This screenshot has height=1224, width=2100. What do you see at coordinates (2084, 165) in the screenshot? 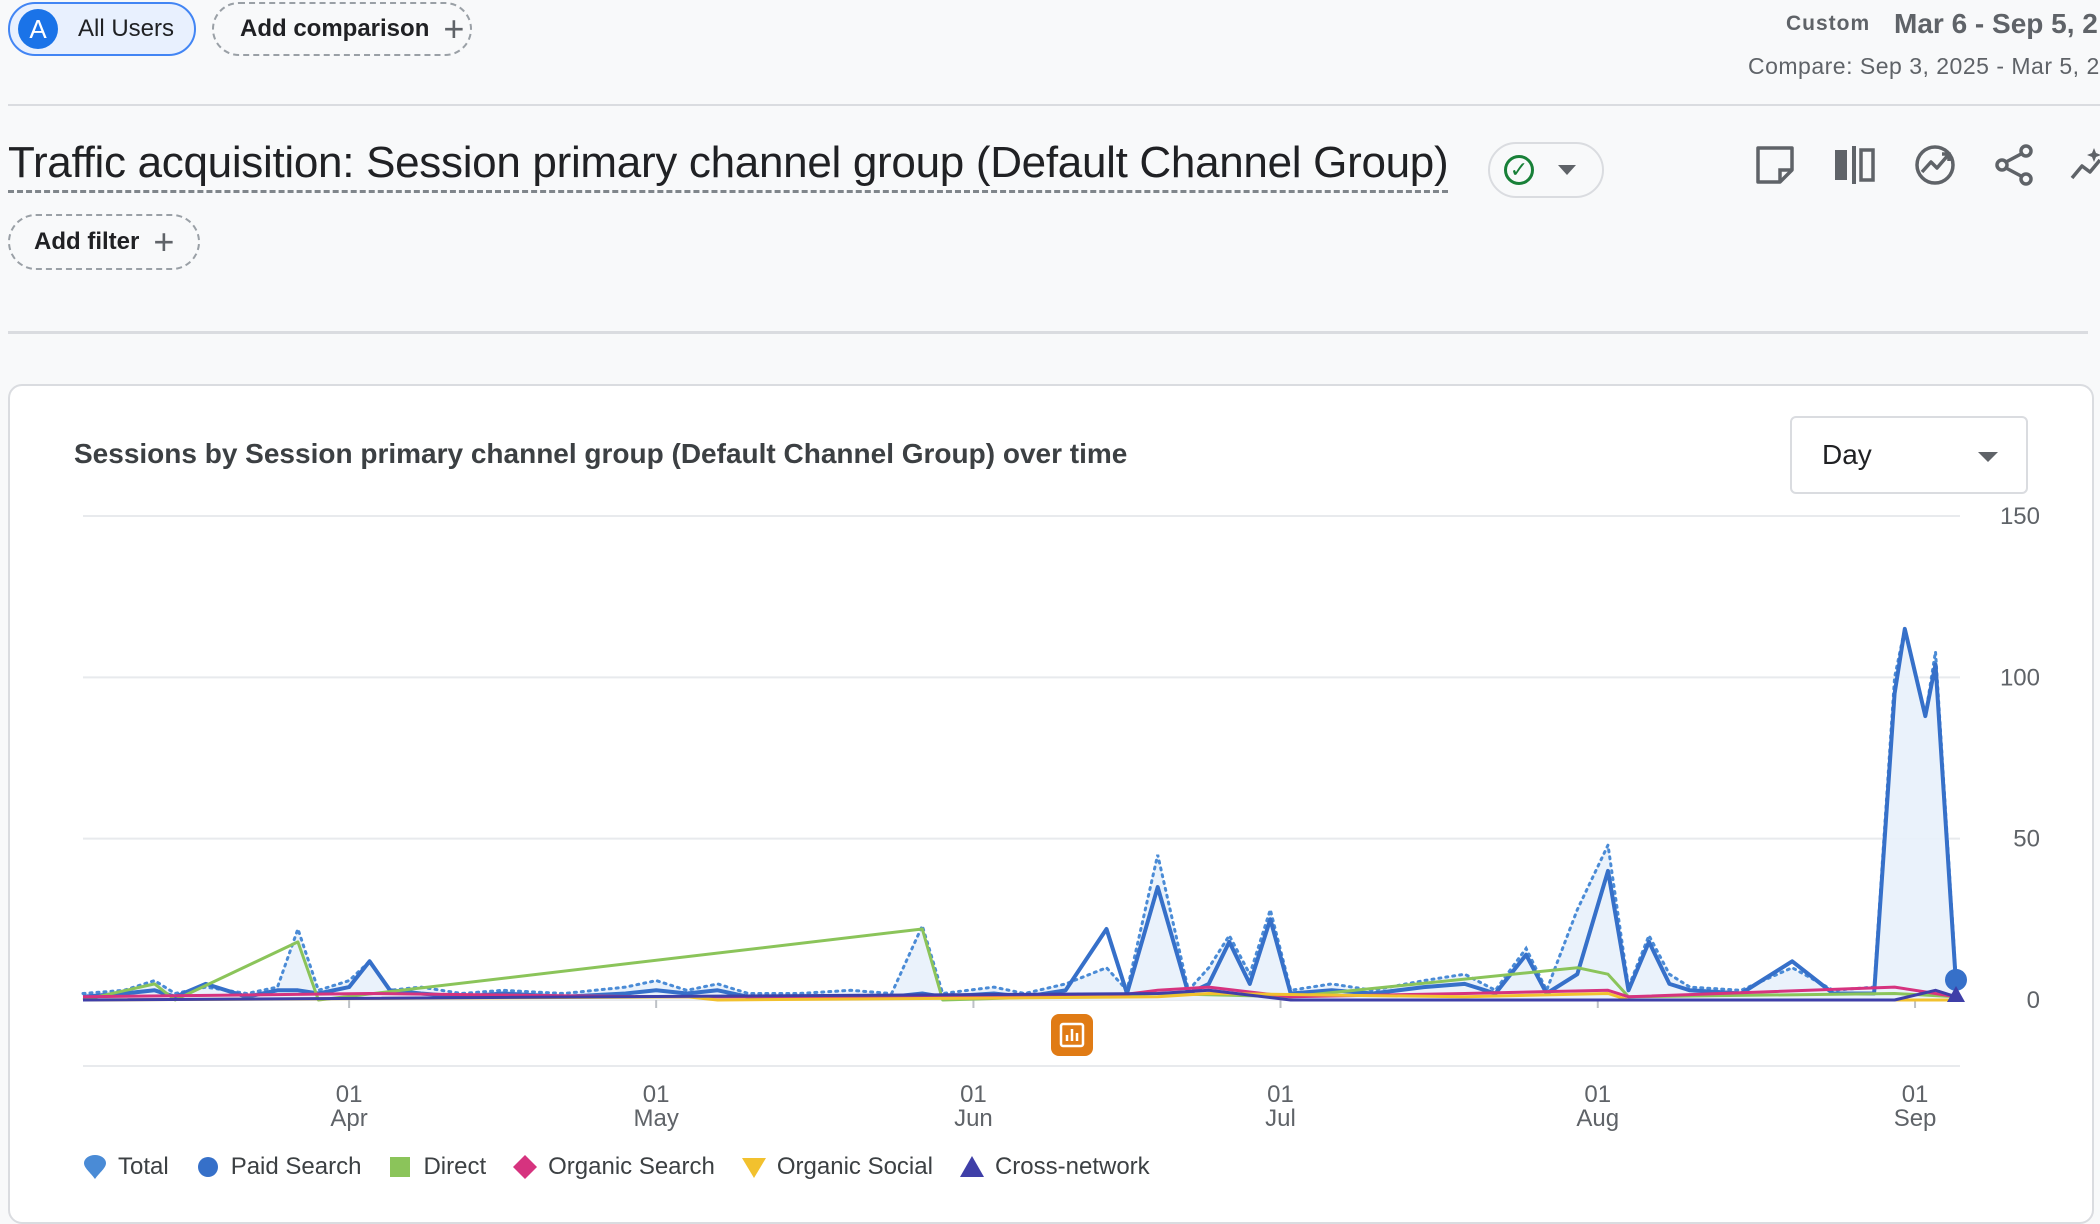
I see `explore-sparkle-icon` at bounding box center [2084, 165].